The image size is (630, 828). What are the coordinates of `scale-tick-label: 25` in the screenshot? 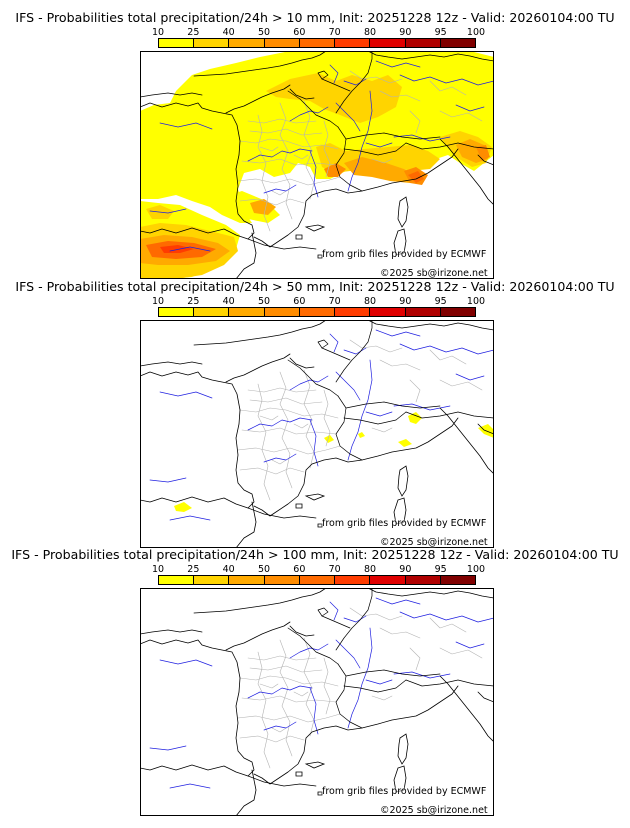 It's located at (193, 32).